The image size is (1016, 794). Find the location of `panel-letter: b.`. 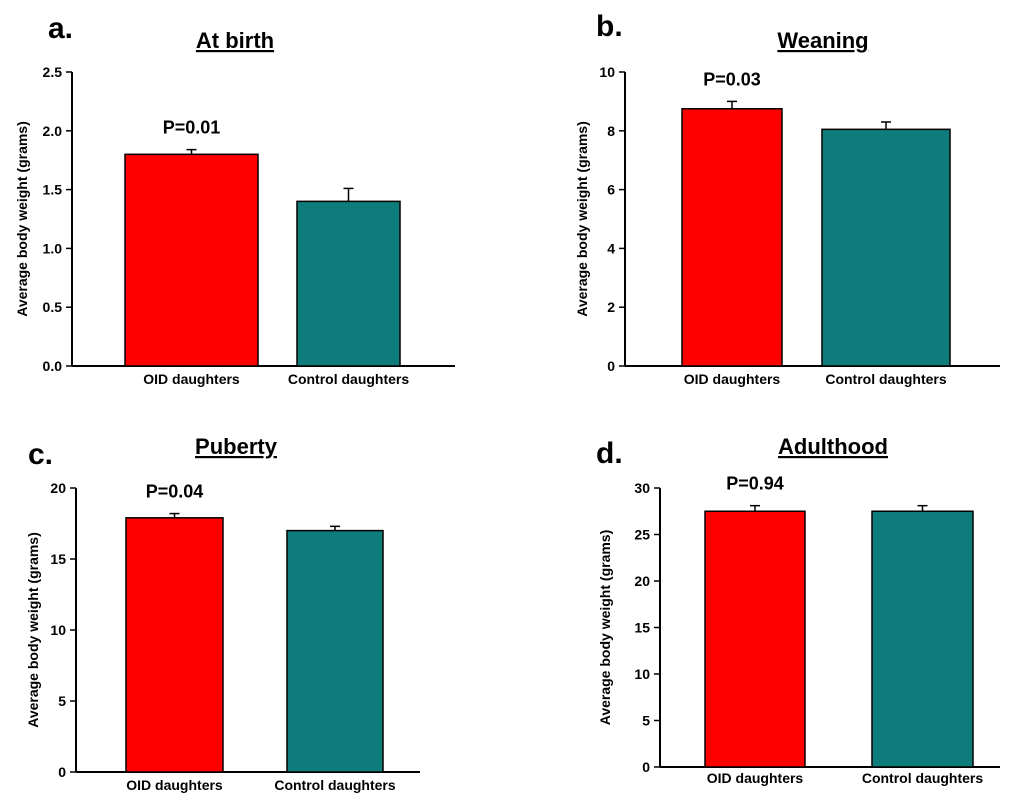

panel-letter: b. is located at coordinates (609, 26).